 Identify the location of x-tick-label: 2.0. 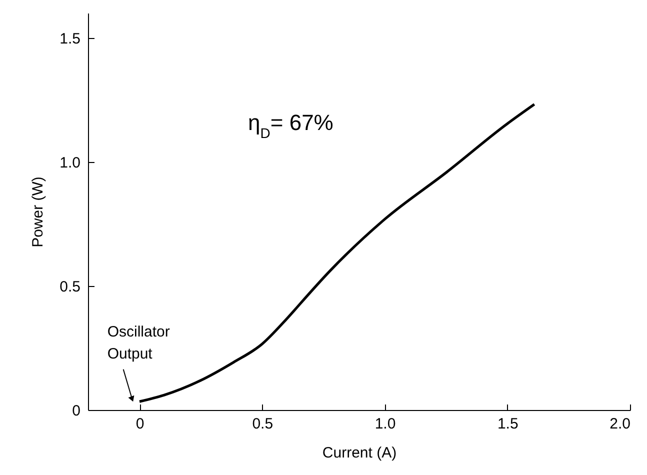
(620, 424).